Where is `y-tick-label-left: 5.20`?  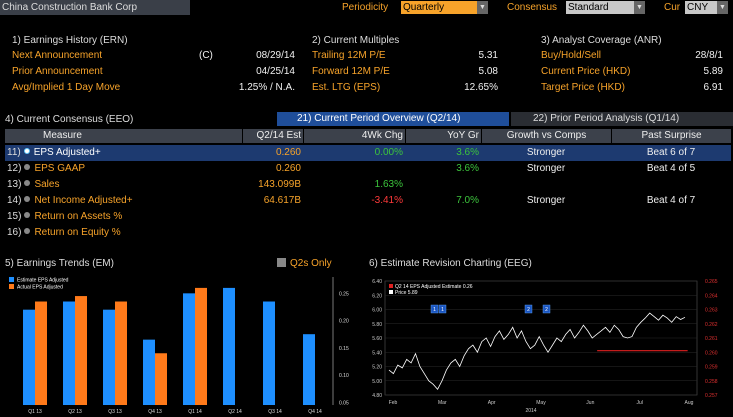
y-tick-label-left: 5.20 is located at coordinates (377, 368).